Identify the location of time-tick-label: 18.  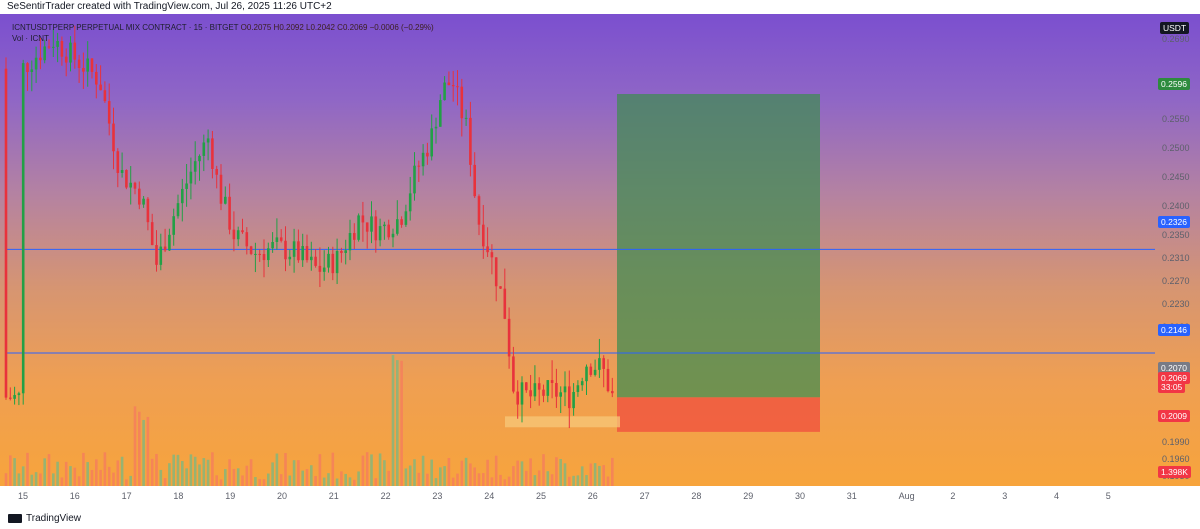
(178, 496).